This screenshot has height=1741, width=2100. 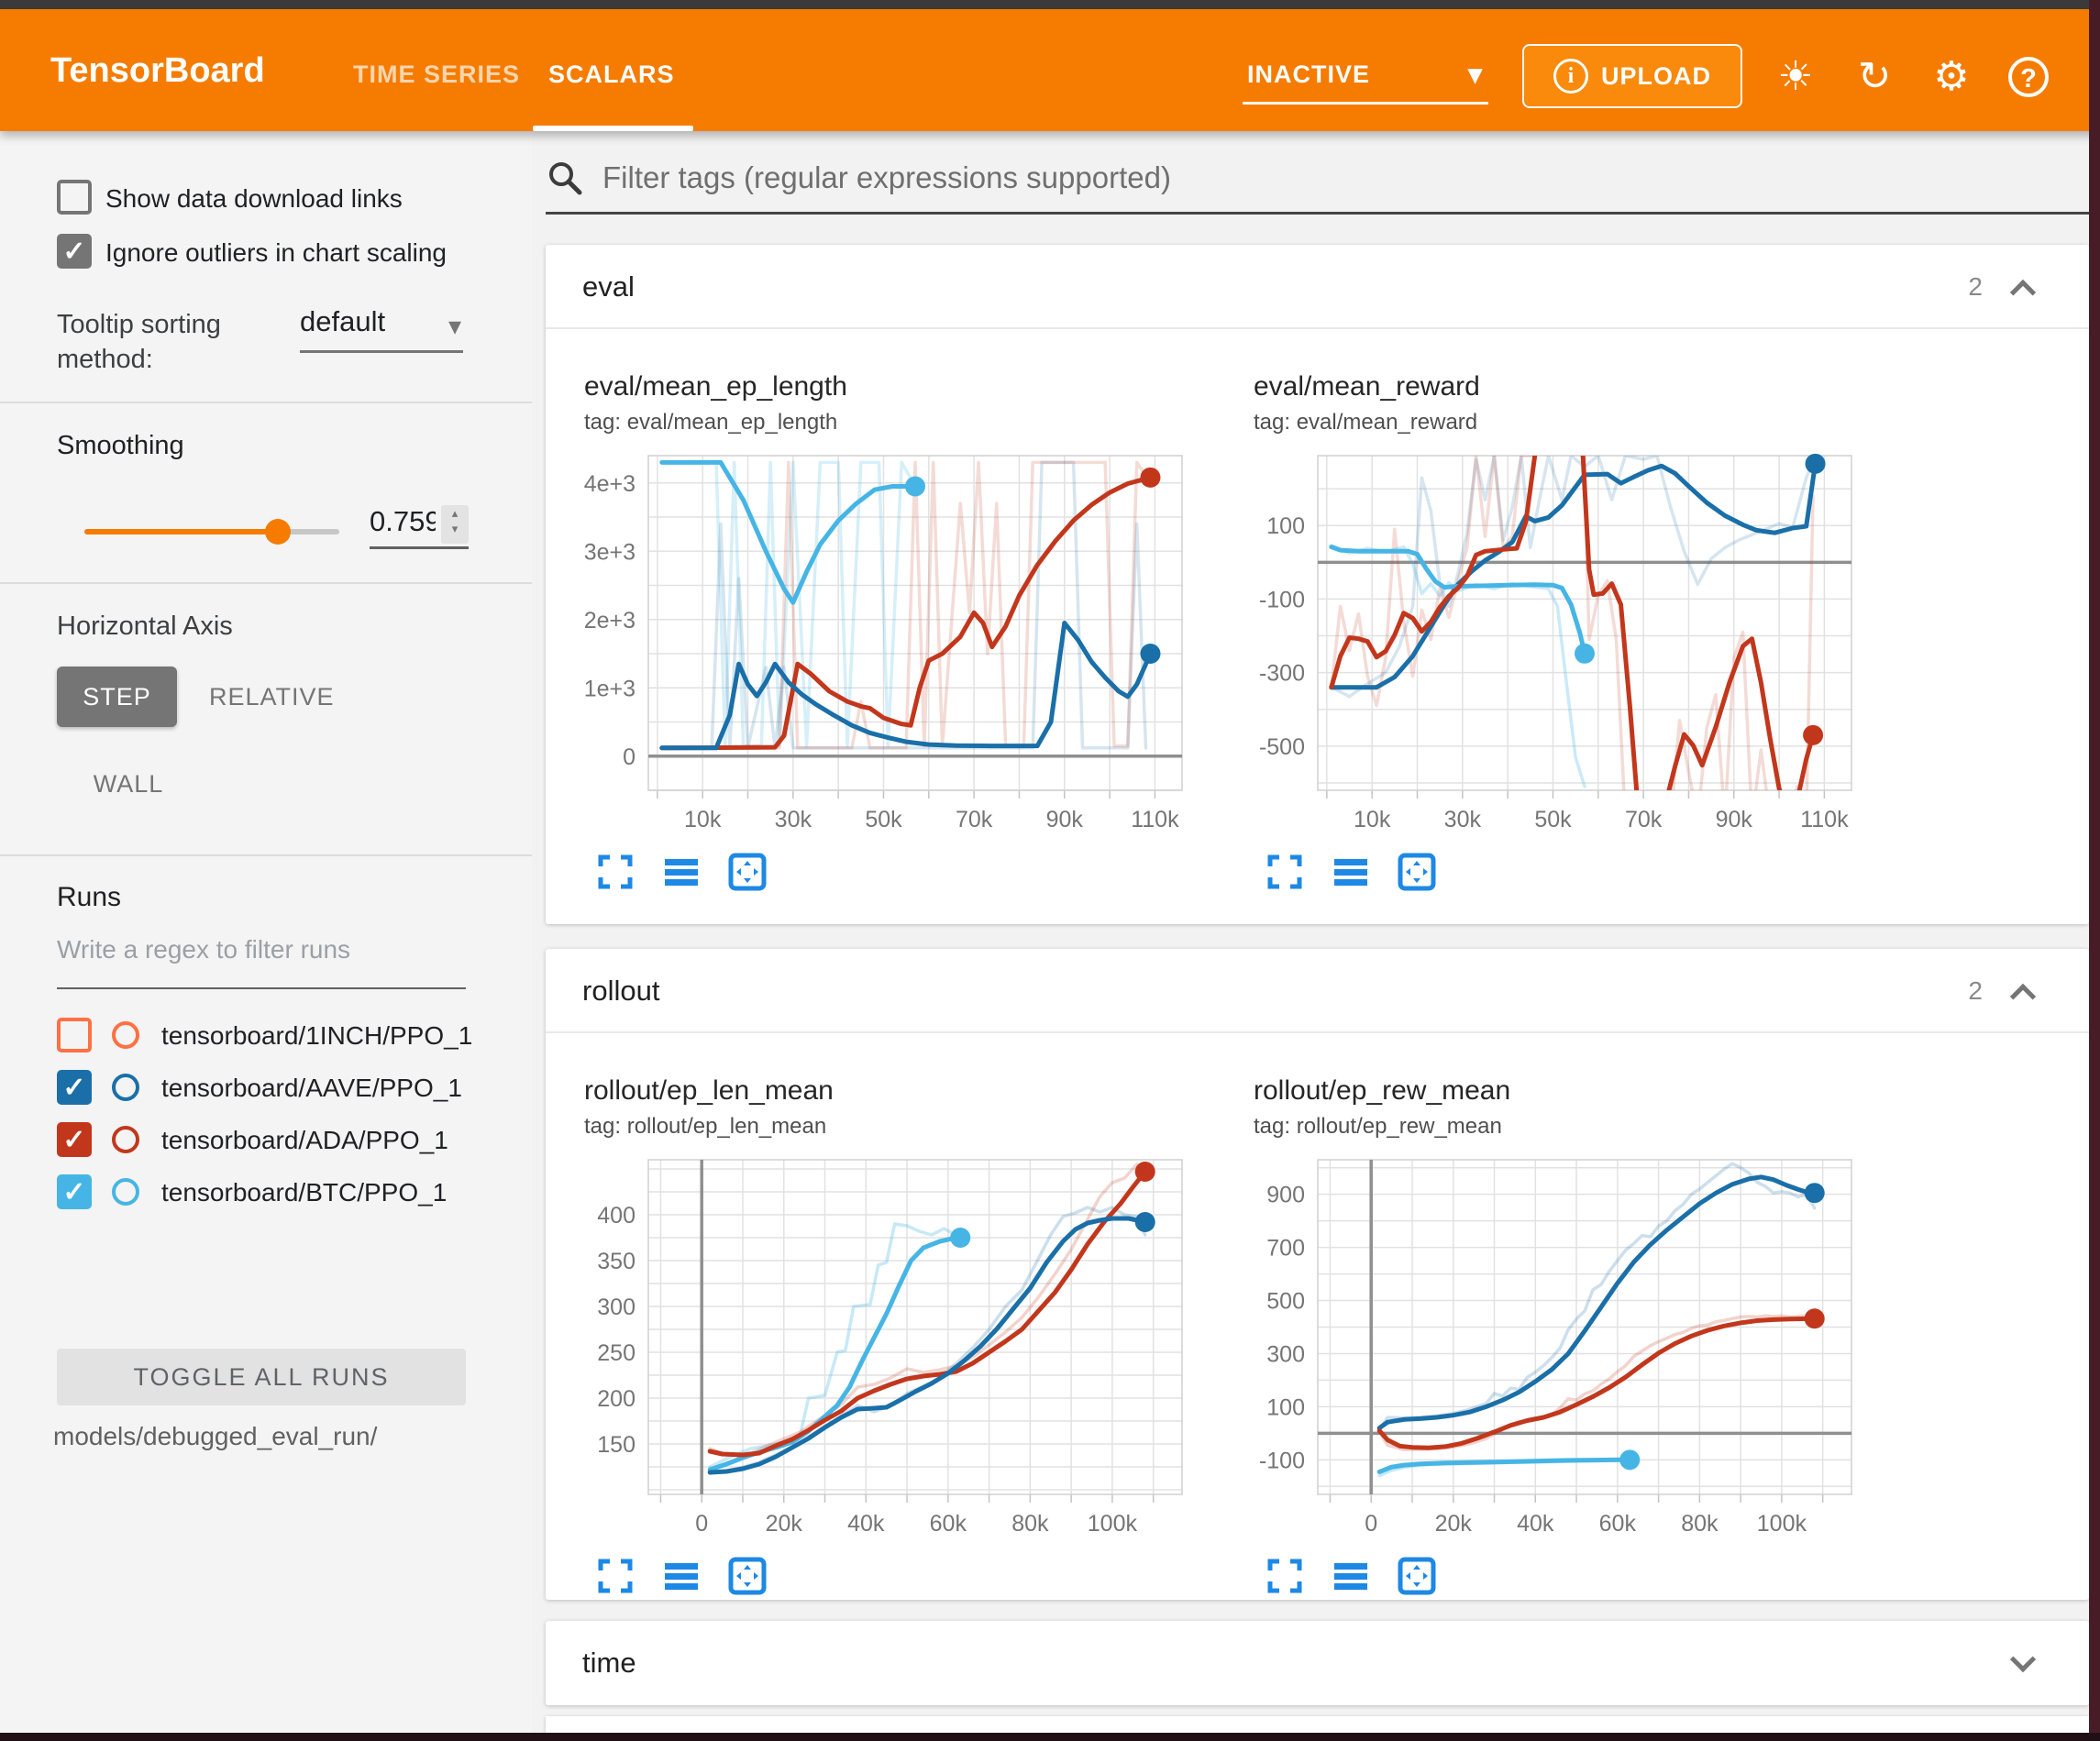 I want to click on show-download-links-checkbox, so click(x=74, y=198).